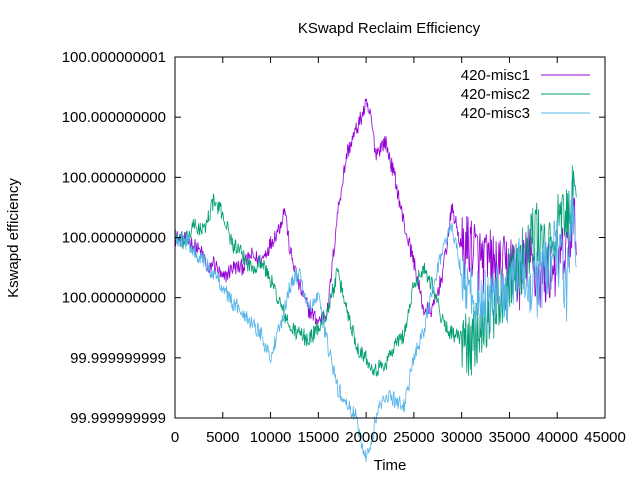 Image resolution: width=640 pixels, height=480 pixels. I want to click on legend: 420-misc1 420-misc2 420-misc3, so click(525, 94).